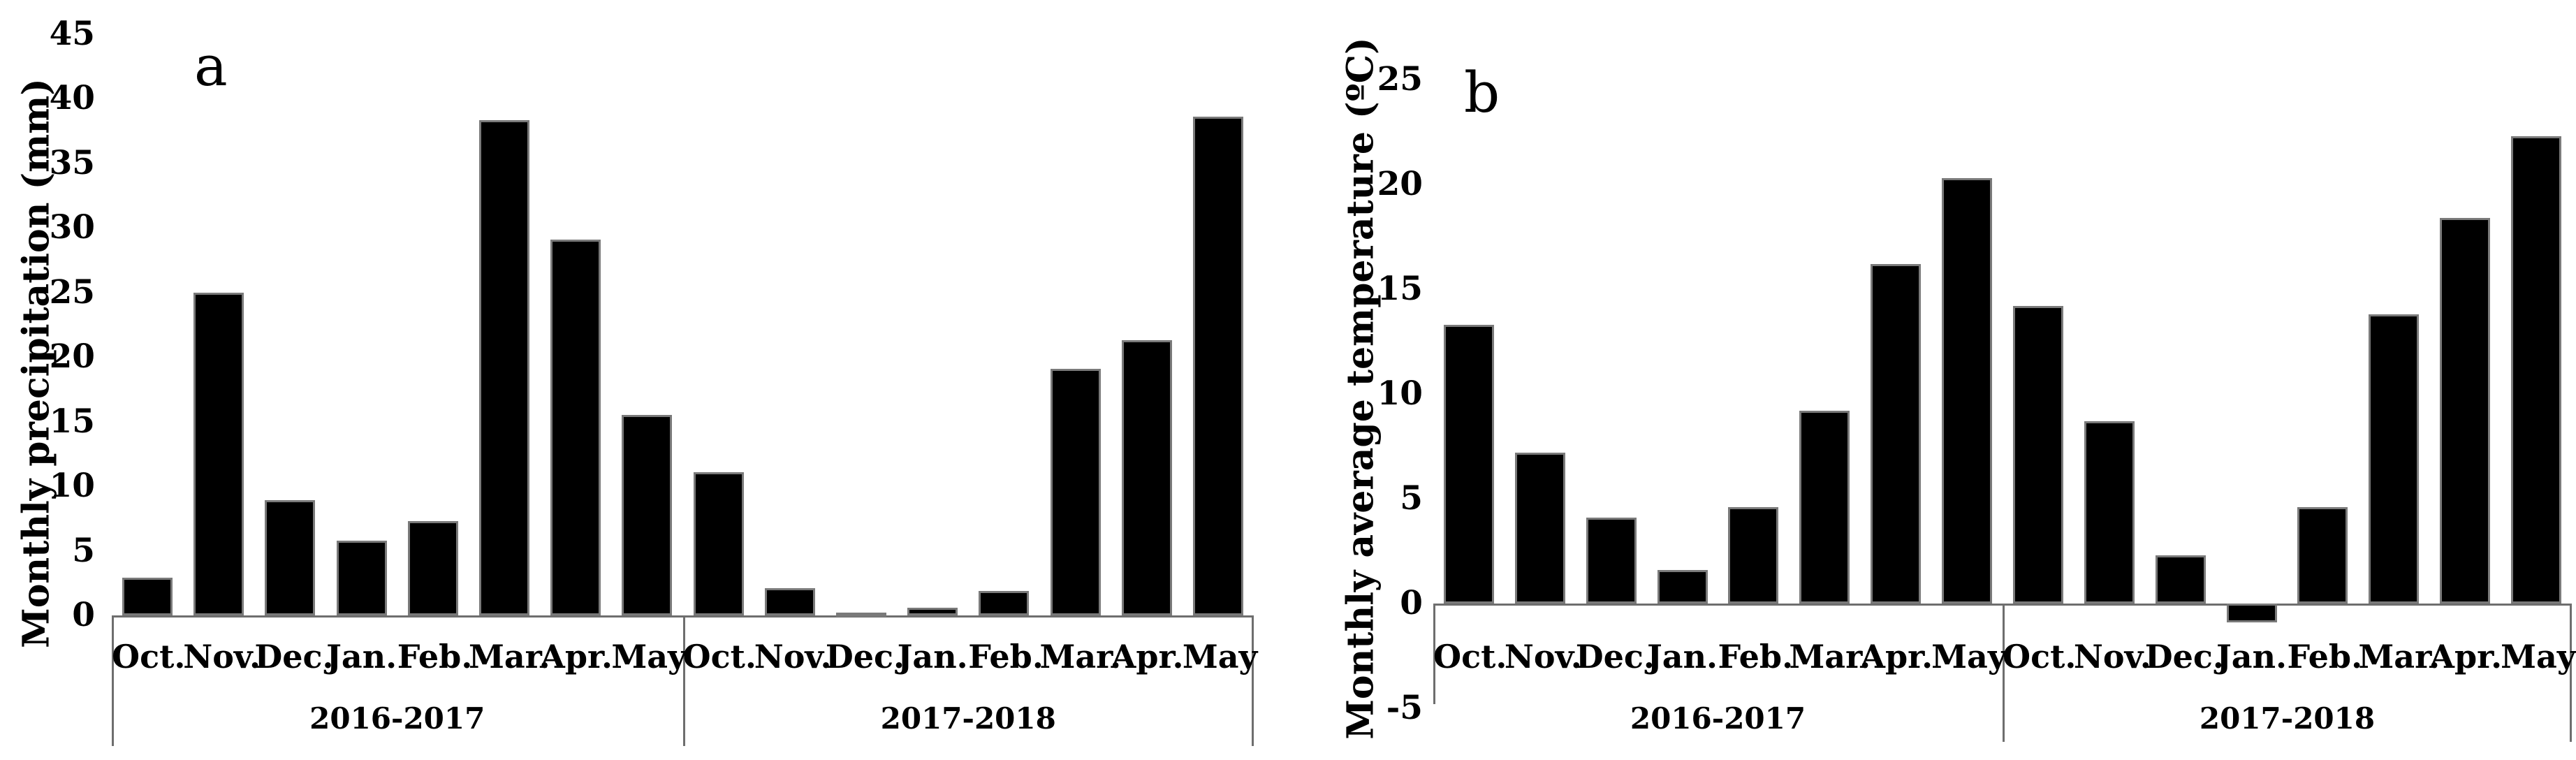  What do you see at coordinates (1830, 656) in the screenshot?
I see `month-label-b-5: Mar.` at bounding box center [1830, 656].